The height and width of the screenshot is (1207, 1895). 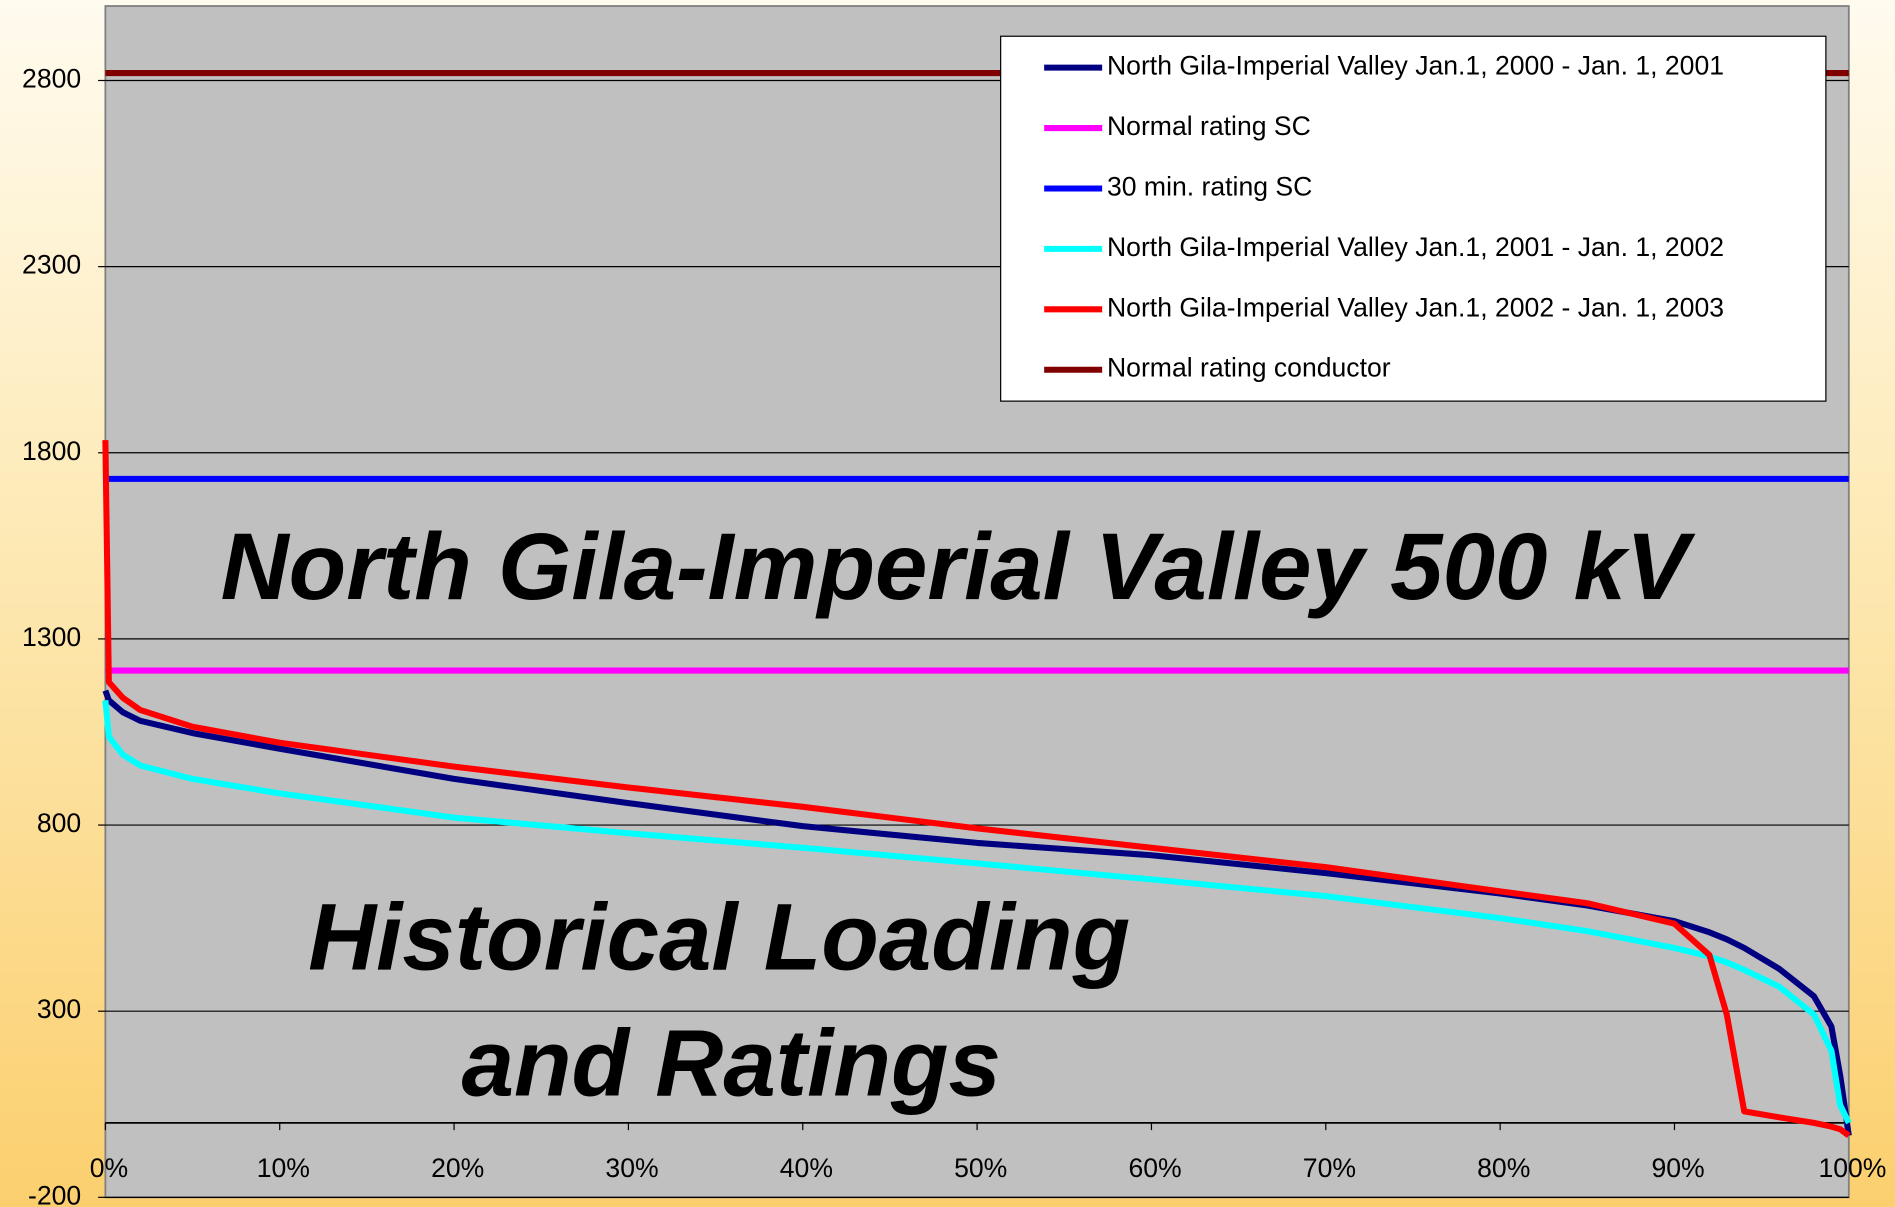 I want to click on legend-label: 30 min. rating SC, so click(x=1209, y=186).